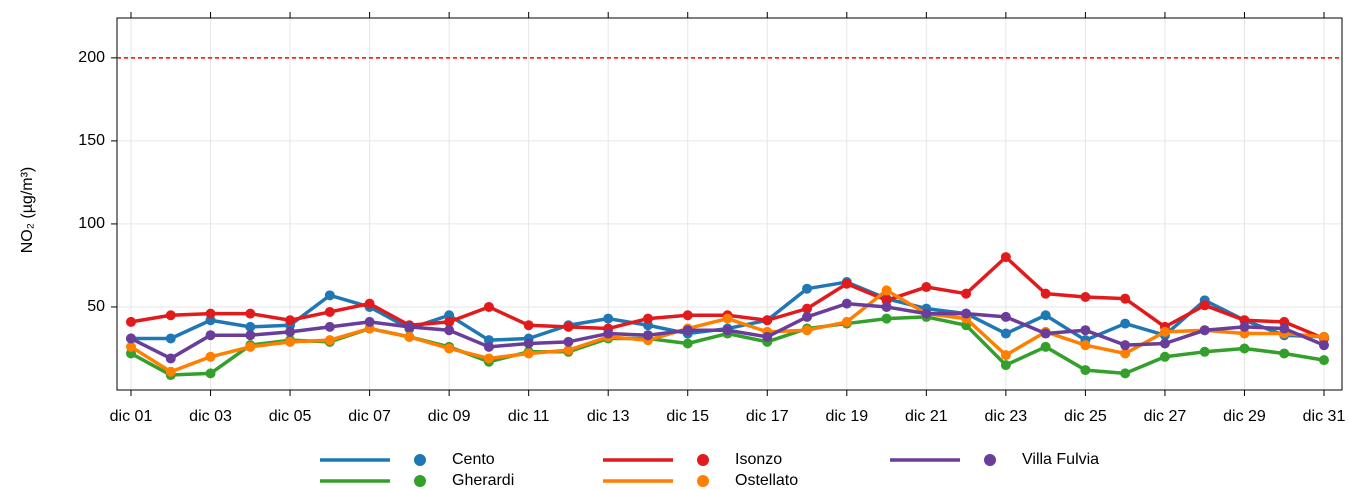  I want to click on x-tick-label: dic 31, so click(1324, 416).